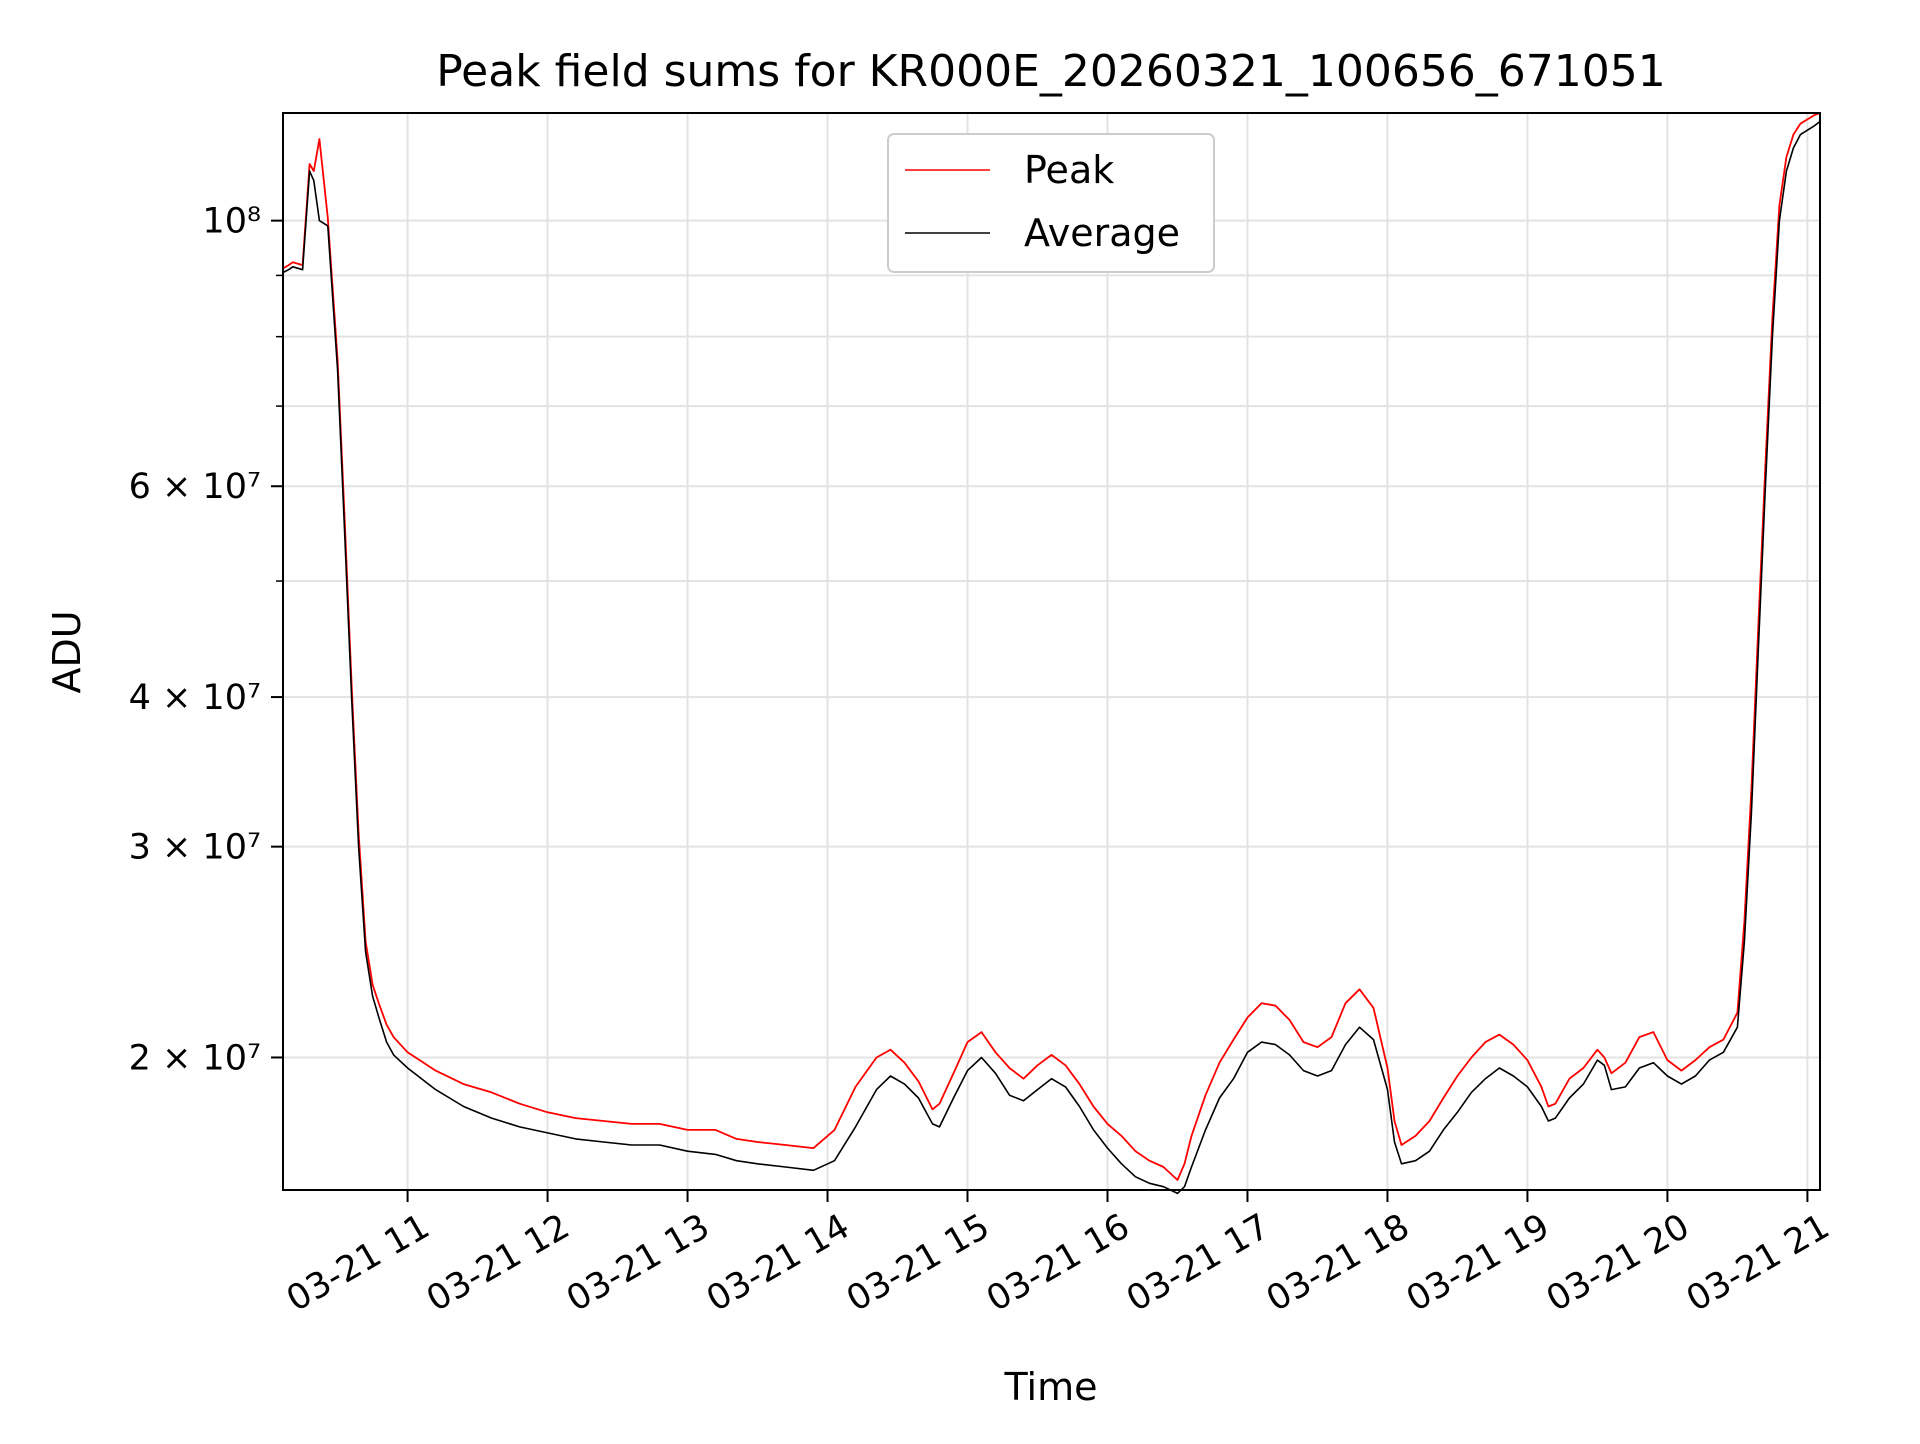 This screenshot has width=1920, height=1444. What do you see at coordinates (231, 222) in the screenshot?
I see `y-tick-label: 10⁸` at bounding box center [231, 222].